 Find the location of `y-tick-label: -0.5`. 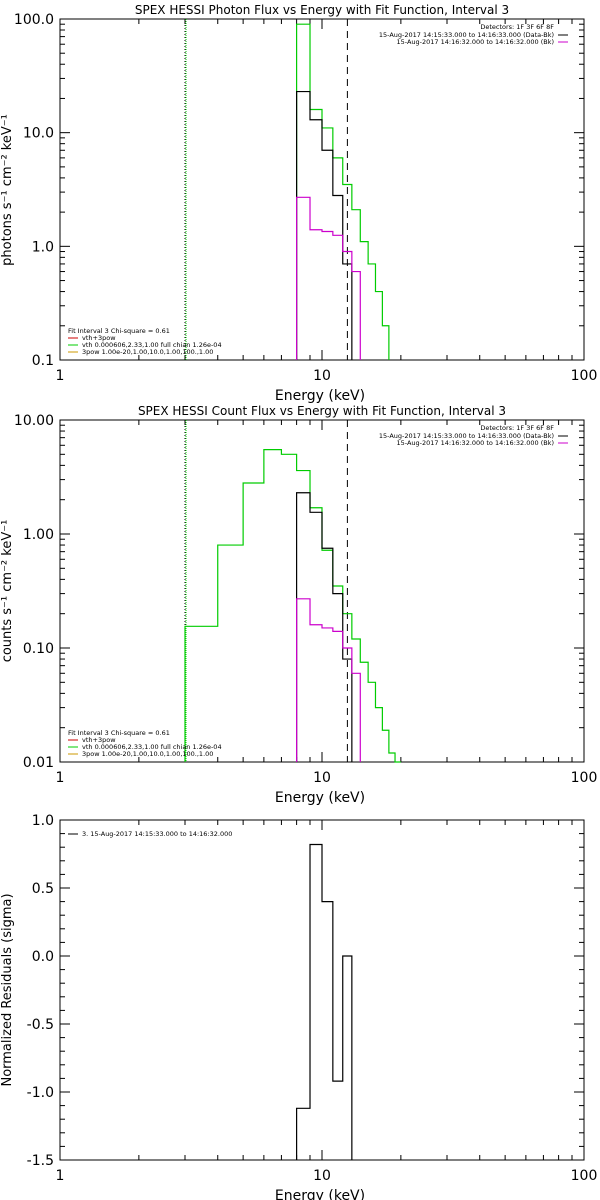

y-tick-label: -0.5 is located at coordinates (40, 1025).